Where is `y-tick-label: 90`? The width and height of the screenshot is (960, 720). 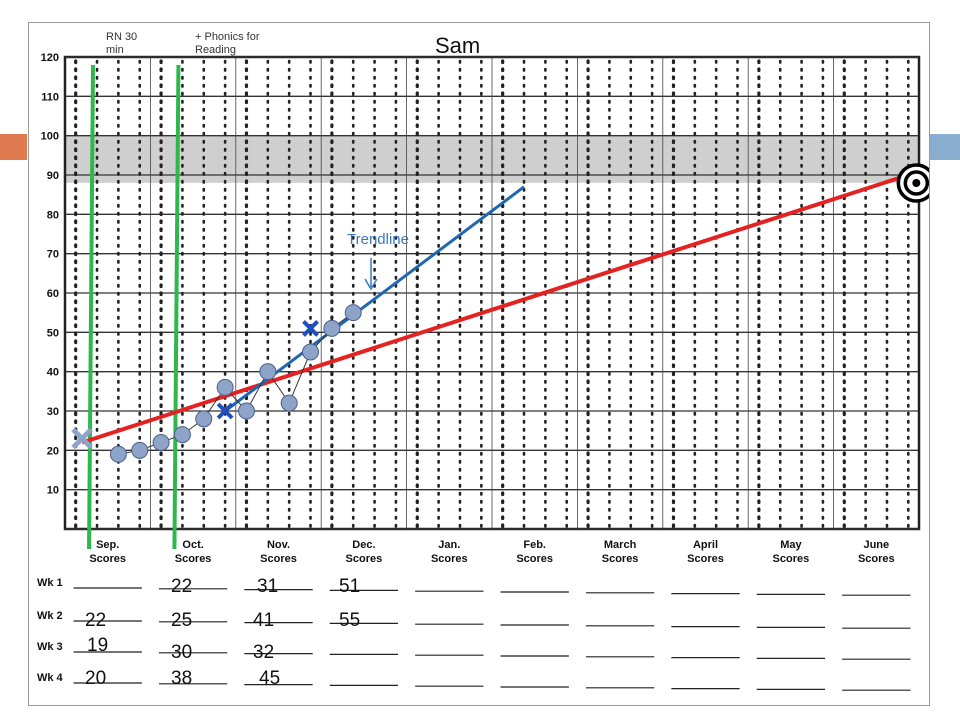 y-tick-label: 90 is located at coordinates (53, 176).